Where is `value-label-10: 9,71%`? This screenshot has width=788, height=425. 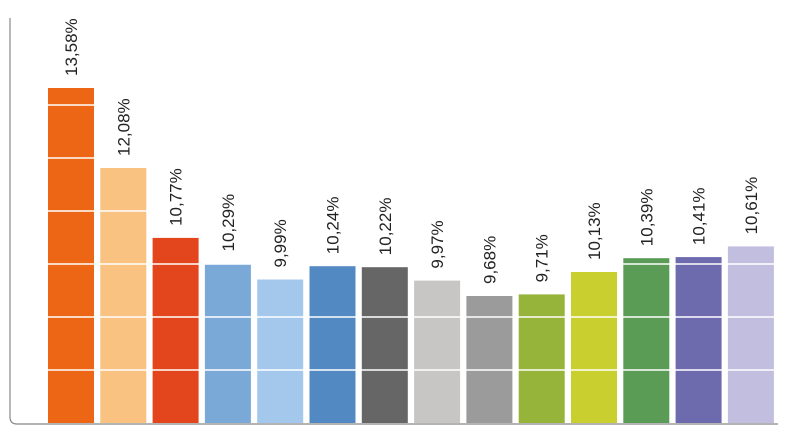 value-label-10: 9,71% is located at coordinates (542, 258).